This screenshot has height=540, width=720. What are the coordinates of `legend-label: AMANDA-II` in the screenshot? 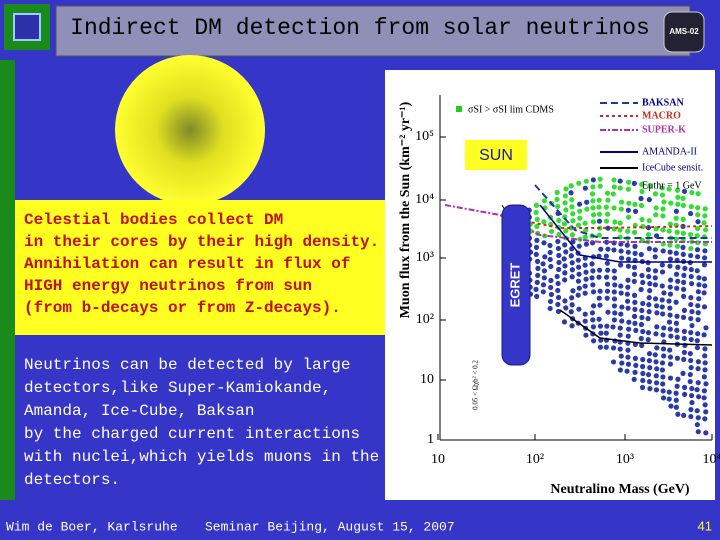 It's located at (669, 151).